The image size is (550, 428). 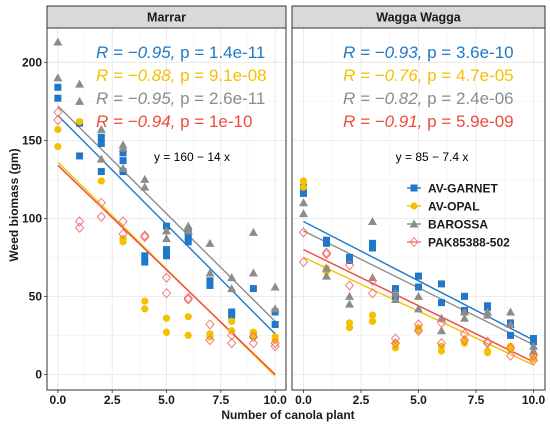 What do you see at coordinates (454, 207) in the screenshot?
I see `legend-label: AV-OPAL` at bounding box center [454, 207].